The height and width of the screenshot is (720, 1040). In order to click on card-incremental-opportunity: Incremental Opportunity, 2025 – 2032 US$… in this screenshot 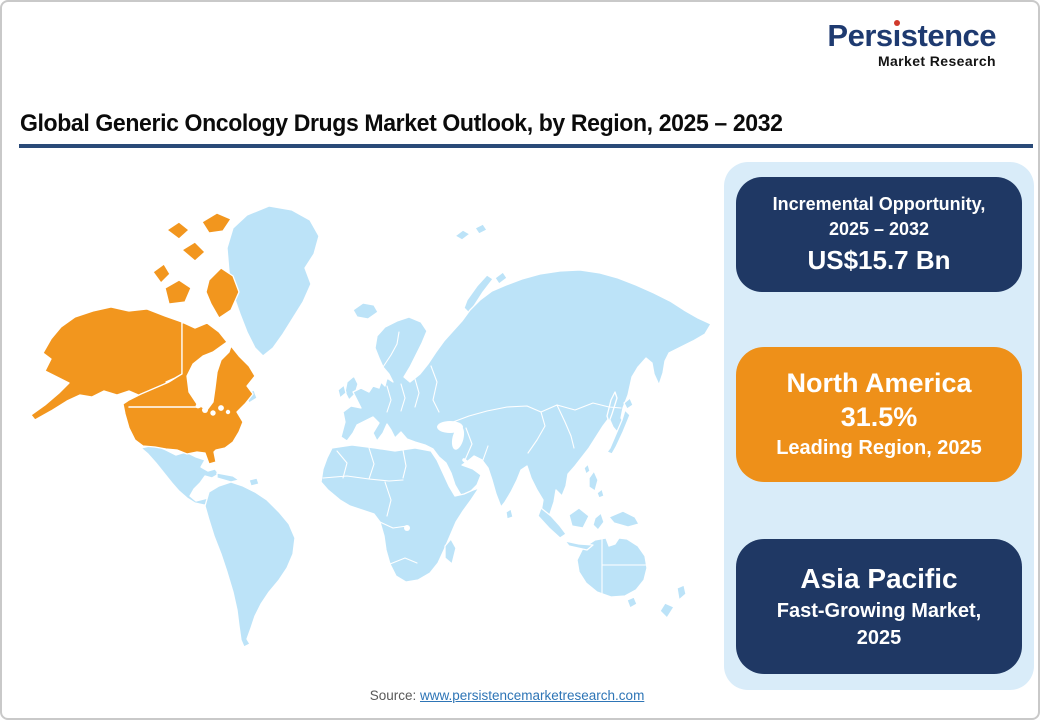, I will do `click(879, 234)`.